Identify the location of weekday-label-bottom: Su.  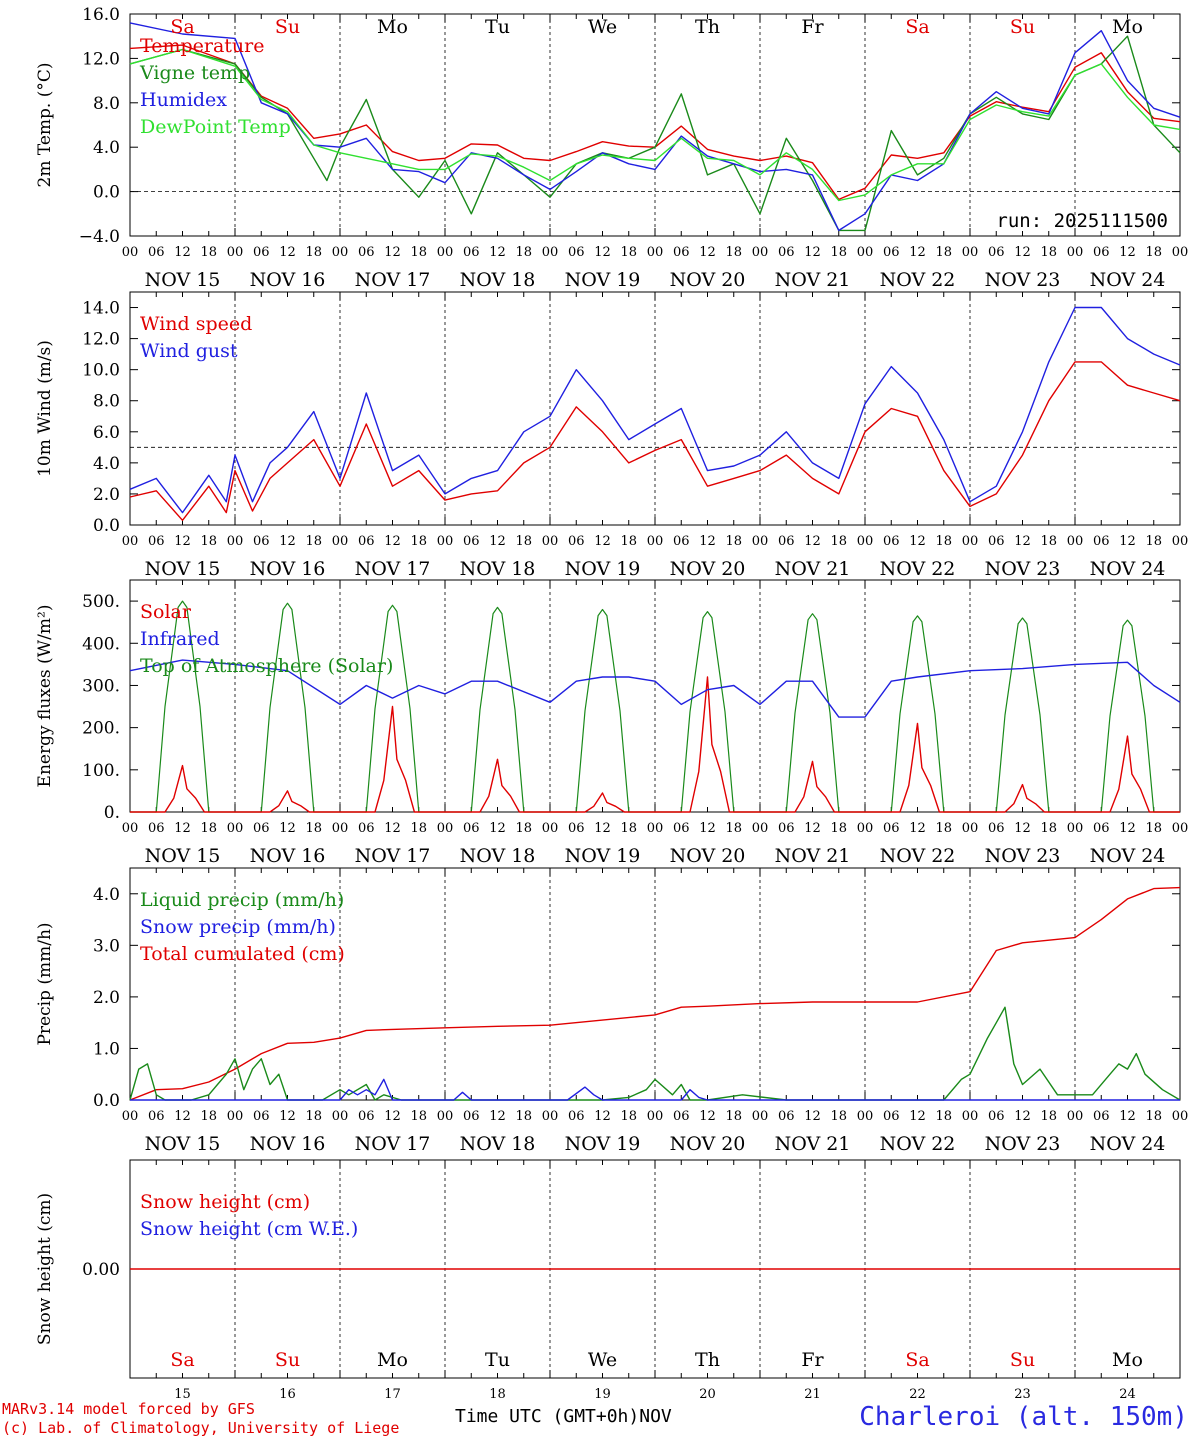
(287, 1360).